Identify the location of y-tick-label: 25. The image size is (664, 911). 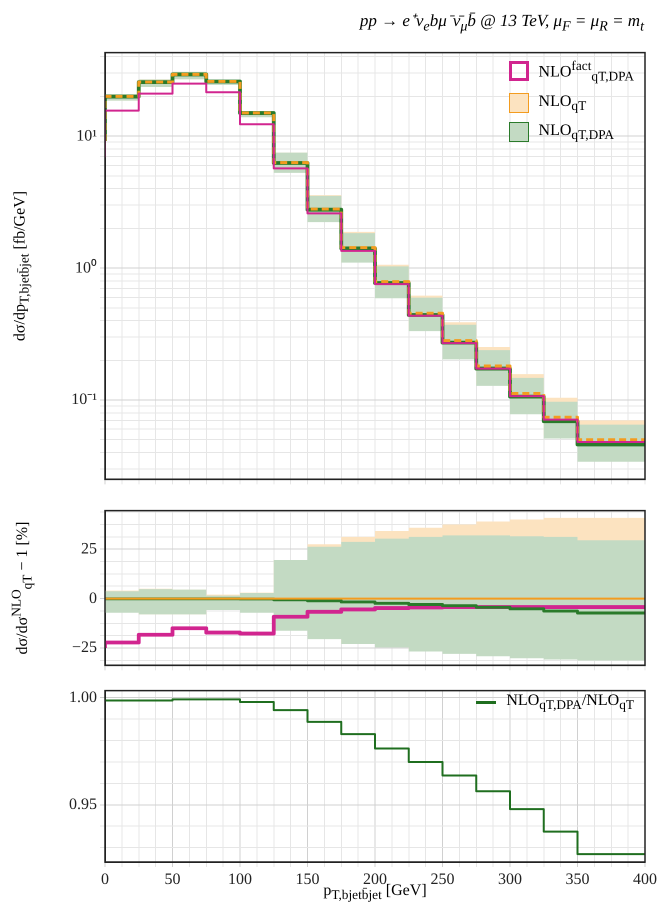
(89, 549).